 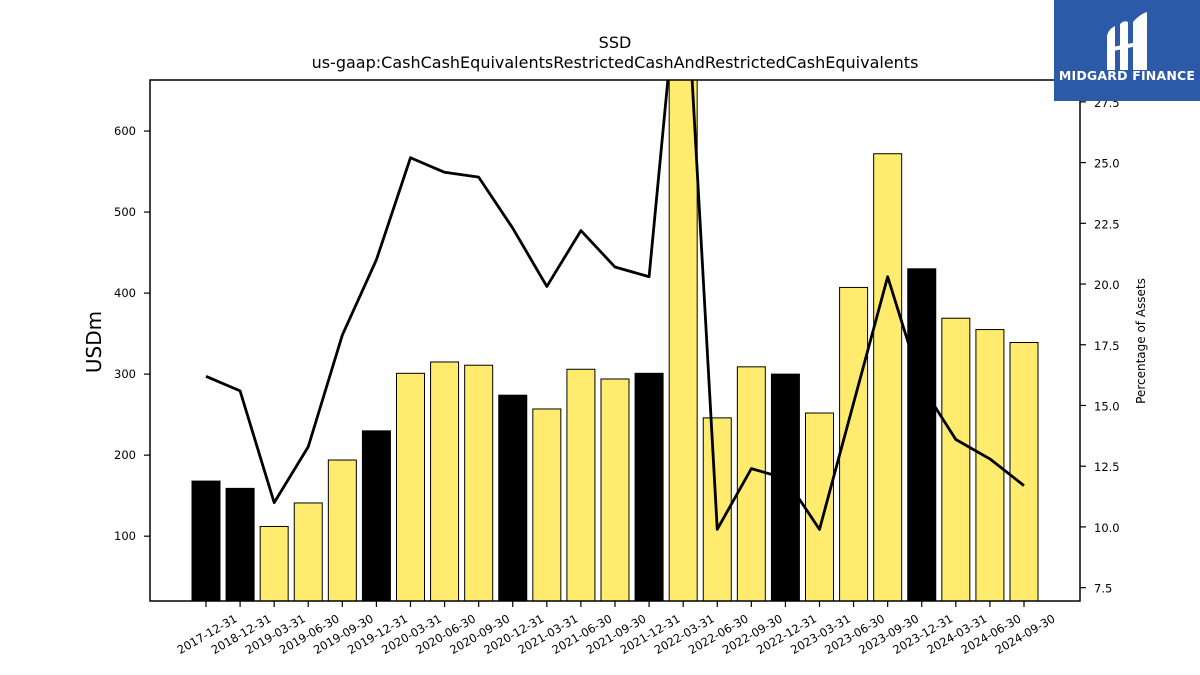 I want to click on logo: MIDGARD FINANCE, so click(x=1127, y=50).